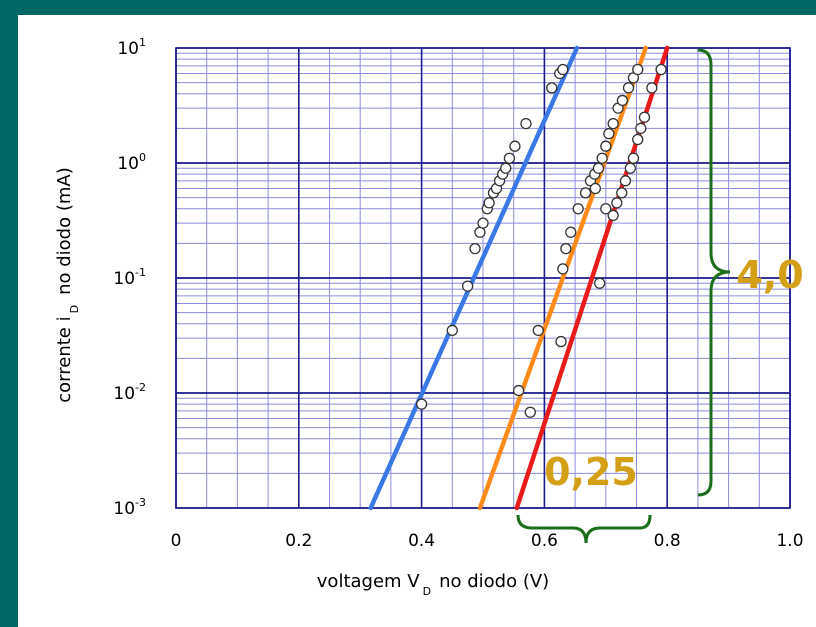 This screenshot has width=816, height=627. I want to click on x-tick-label: 0.2, so click(298, 541).